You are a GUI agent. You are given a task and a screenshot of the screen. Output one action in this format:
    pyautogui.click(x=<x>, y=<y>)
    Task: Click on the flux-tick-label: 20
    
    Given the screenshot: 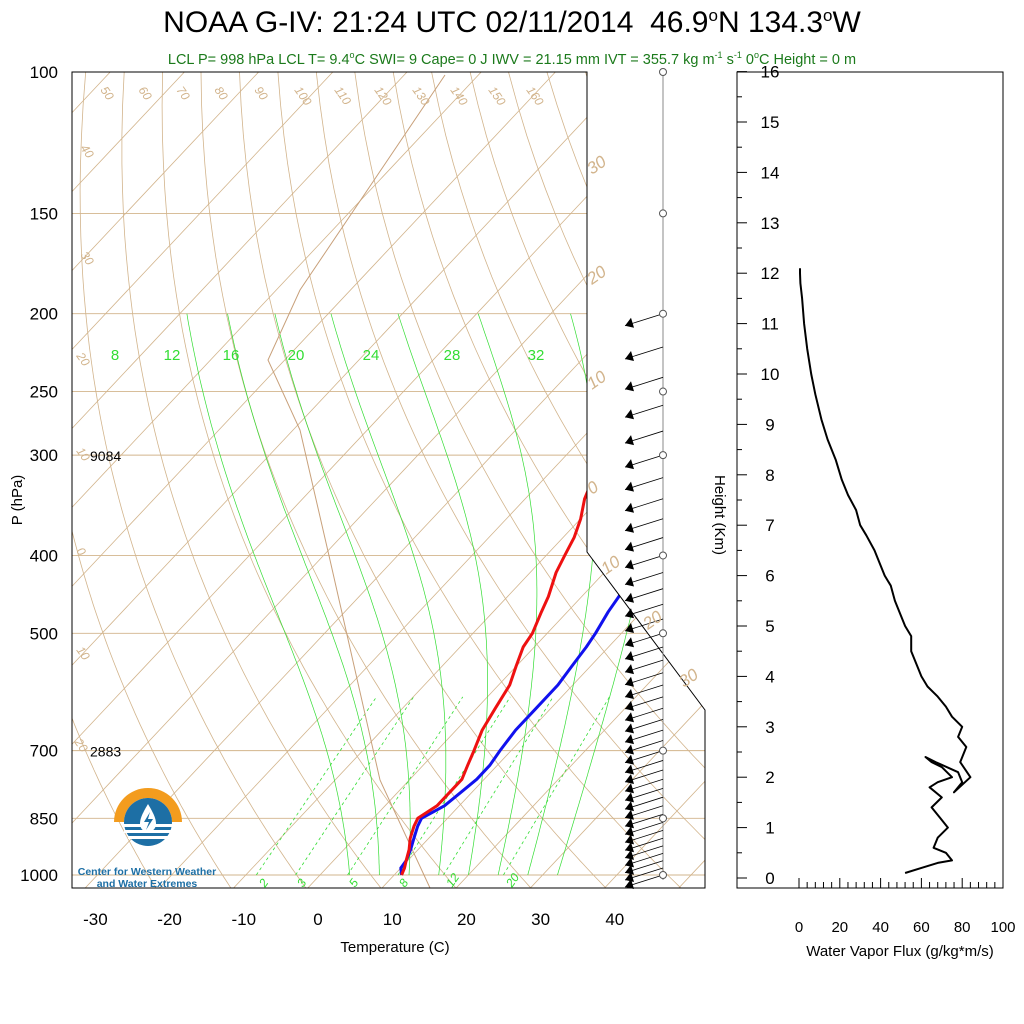 What is the action you would take?
    pyautogui.click(x=839, y=927)
    